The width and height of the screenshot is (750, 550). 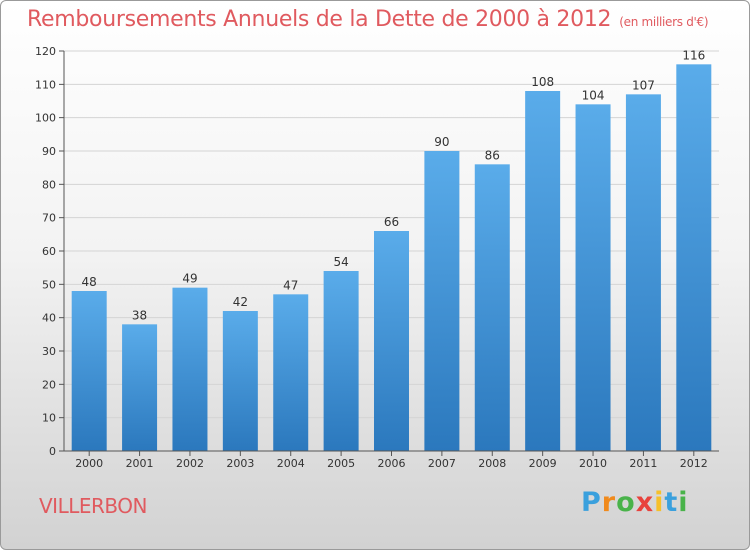 I want to click on bar-value-label: 54, so click(x=340, y=262).